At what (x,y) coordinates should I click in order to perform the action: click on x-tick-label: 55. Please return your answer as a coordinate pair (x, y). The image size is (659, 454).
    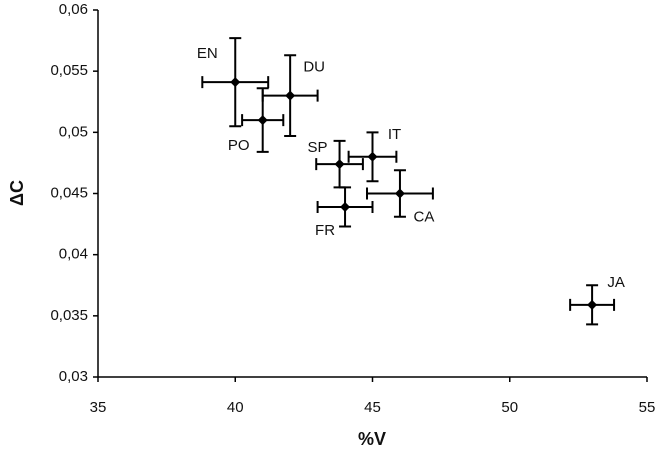
    Looking at the image, I should click on (647, 407).